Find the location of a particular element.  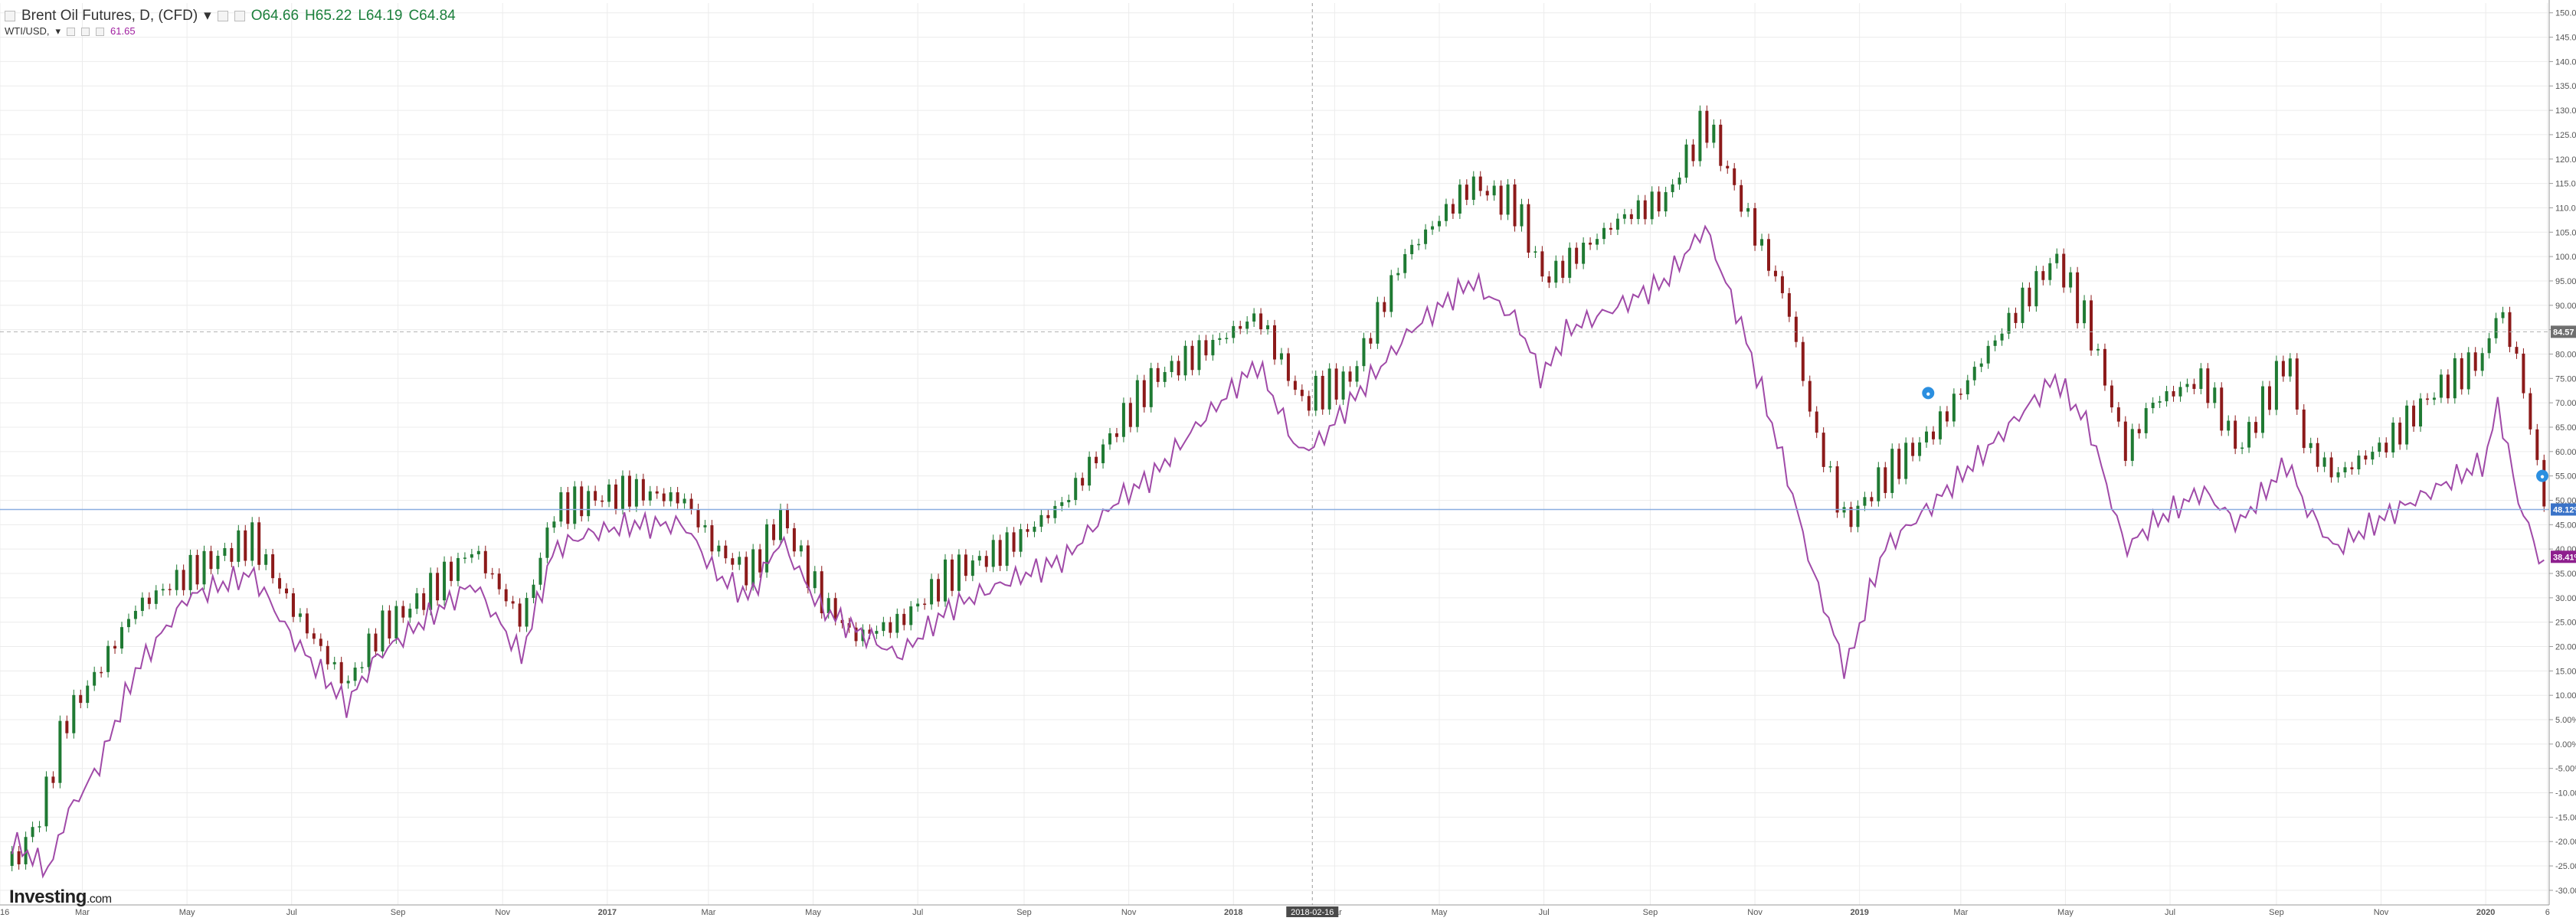

symbol-dropdown-icon: ▾ is located at coordinates (207, 16).